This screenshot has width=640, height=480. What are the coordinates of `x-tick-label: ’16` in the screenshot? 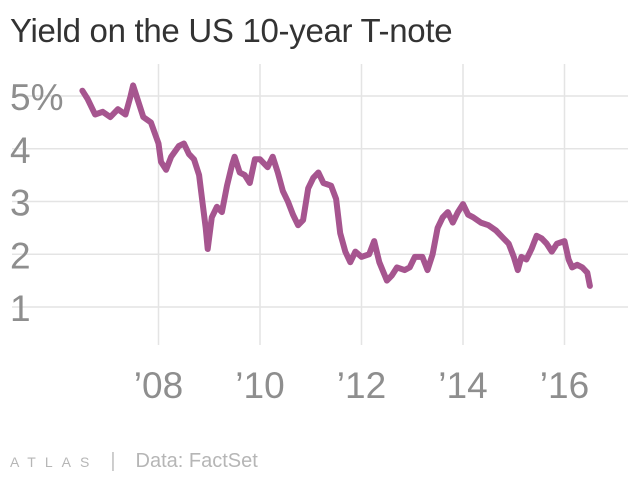 It's located at (564, 385).